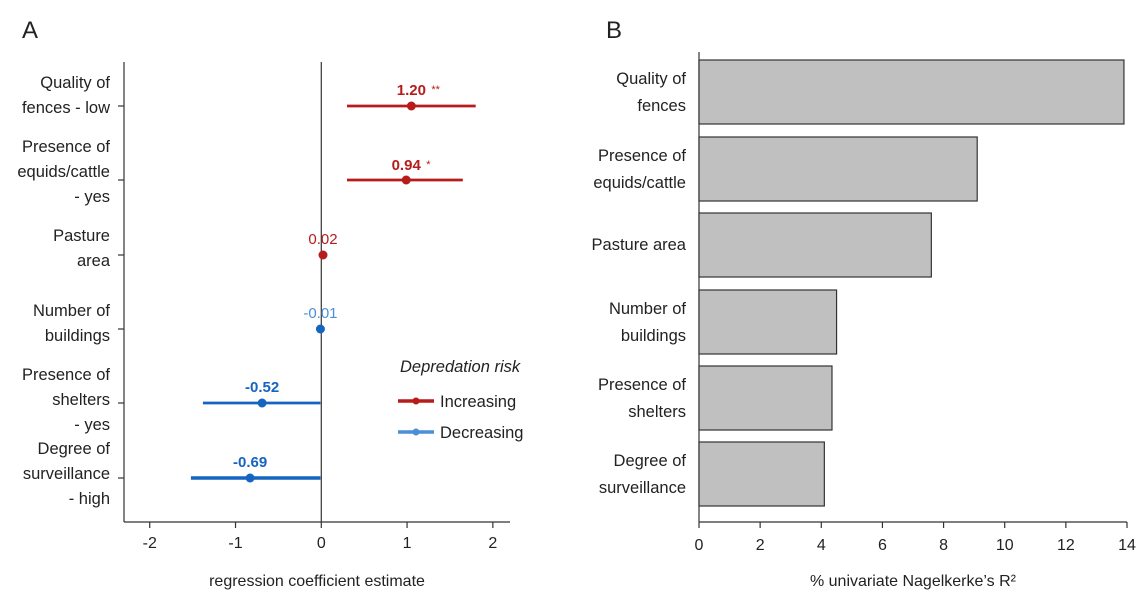 The width and height of the screenshot is (1141, 592). Describe the element at coordinates (642, 488) in the screenshot. I see `category-label-line: surveillance` at that location.